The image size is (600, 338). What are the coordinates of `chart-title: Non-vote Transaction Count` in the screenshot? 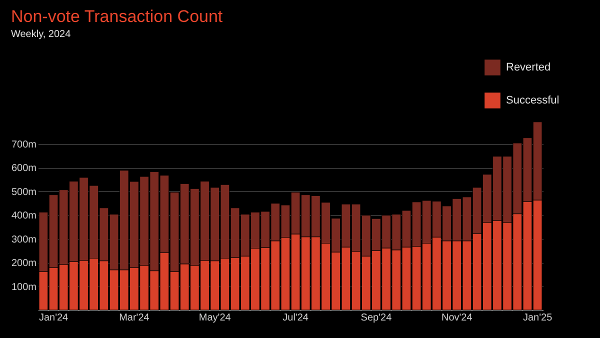 It's located at (116, 16).